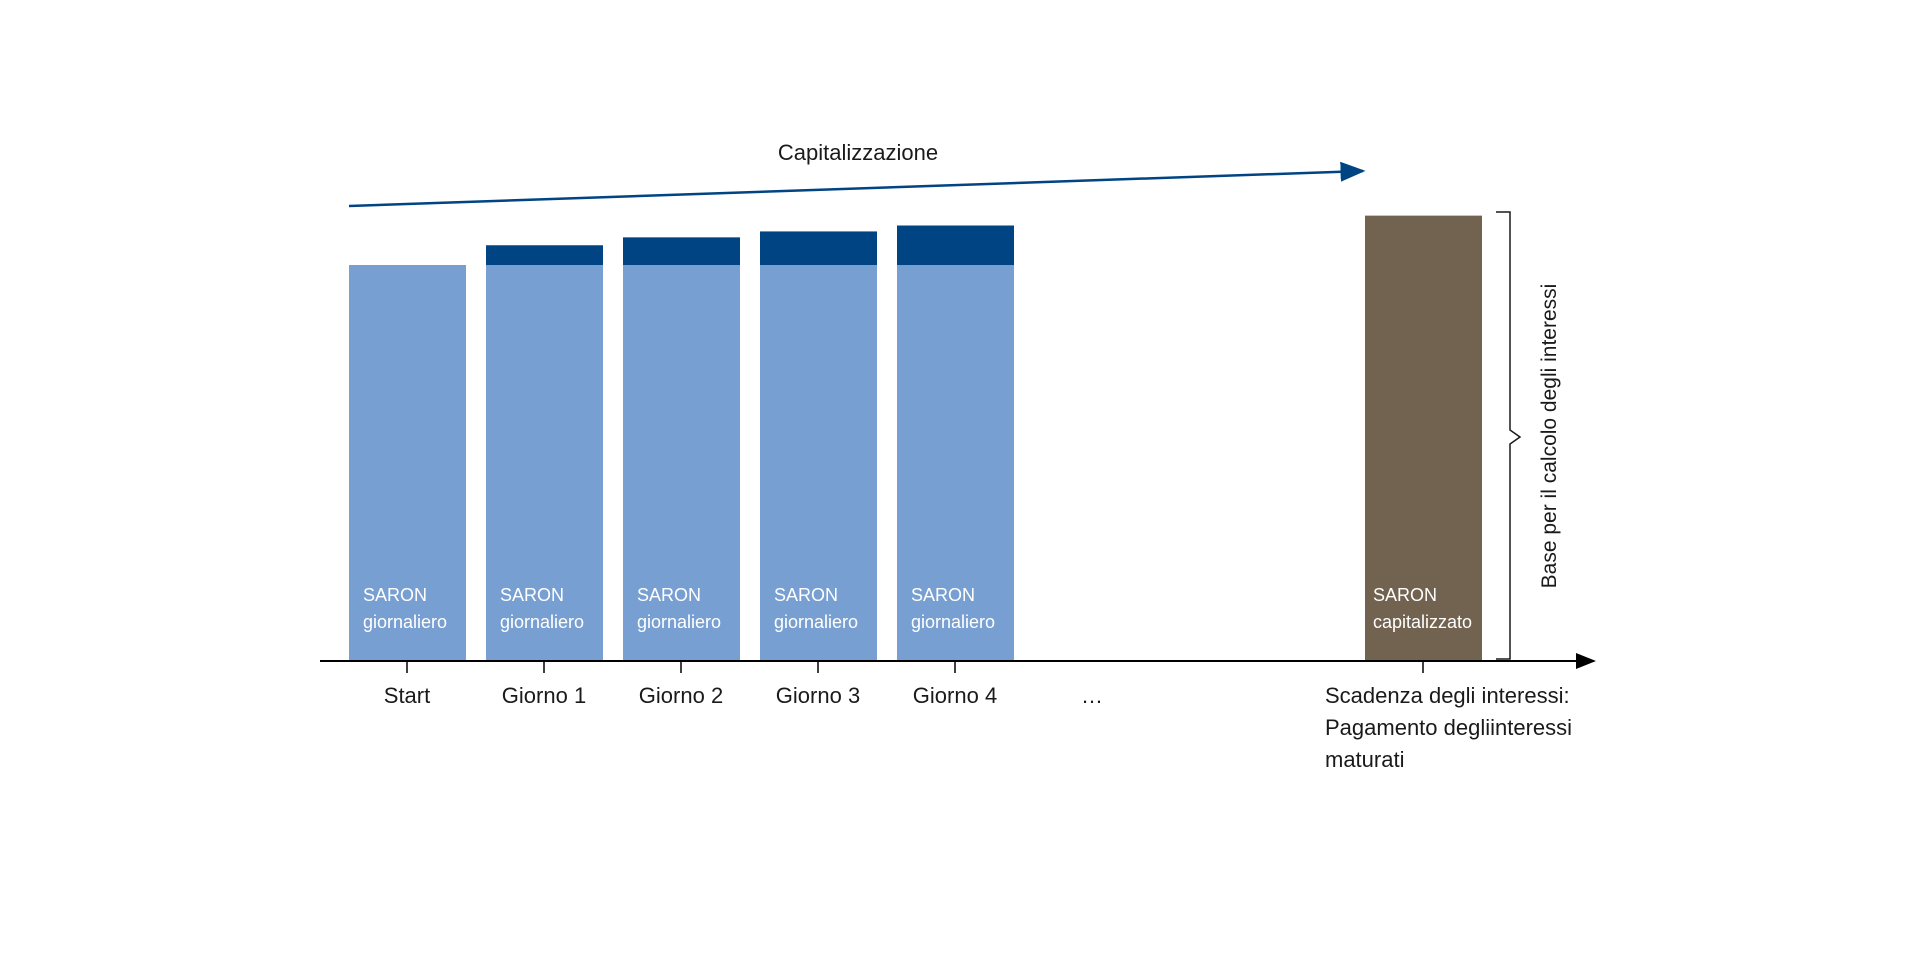 Image resolution: width=1920 pixels, height=960 pixels. Describe the element at coordinates (1509, 435) in the screenshot. I see `interest-base-bracket` at that location.